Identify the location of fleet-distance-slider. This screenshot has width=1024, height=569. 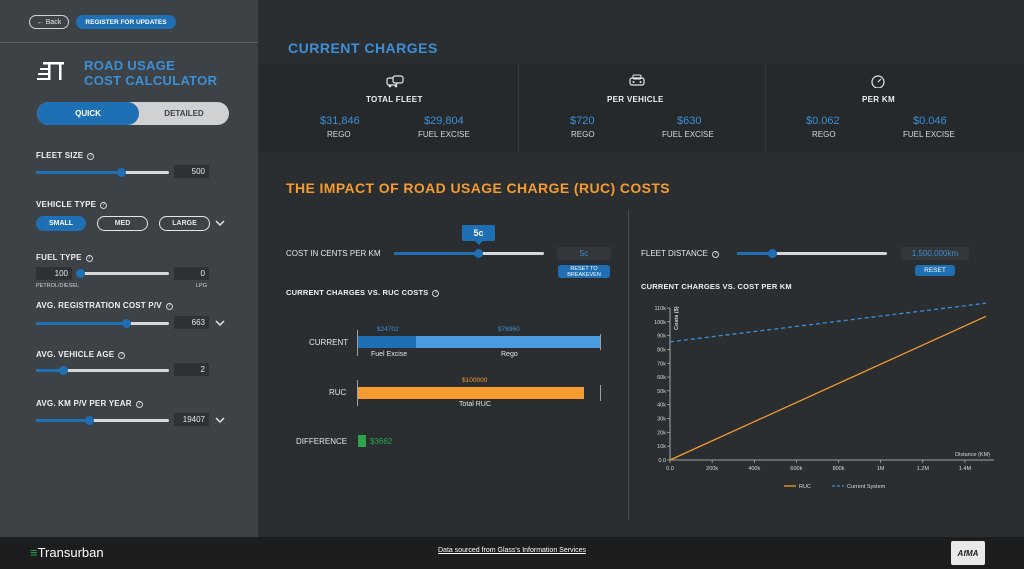
(812, 253).